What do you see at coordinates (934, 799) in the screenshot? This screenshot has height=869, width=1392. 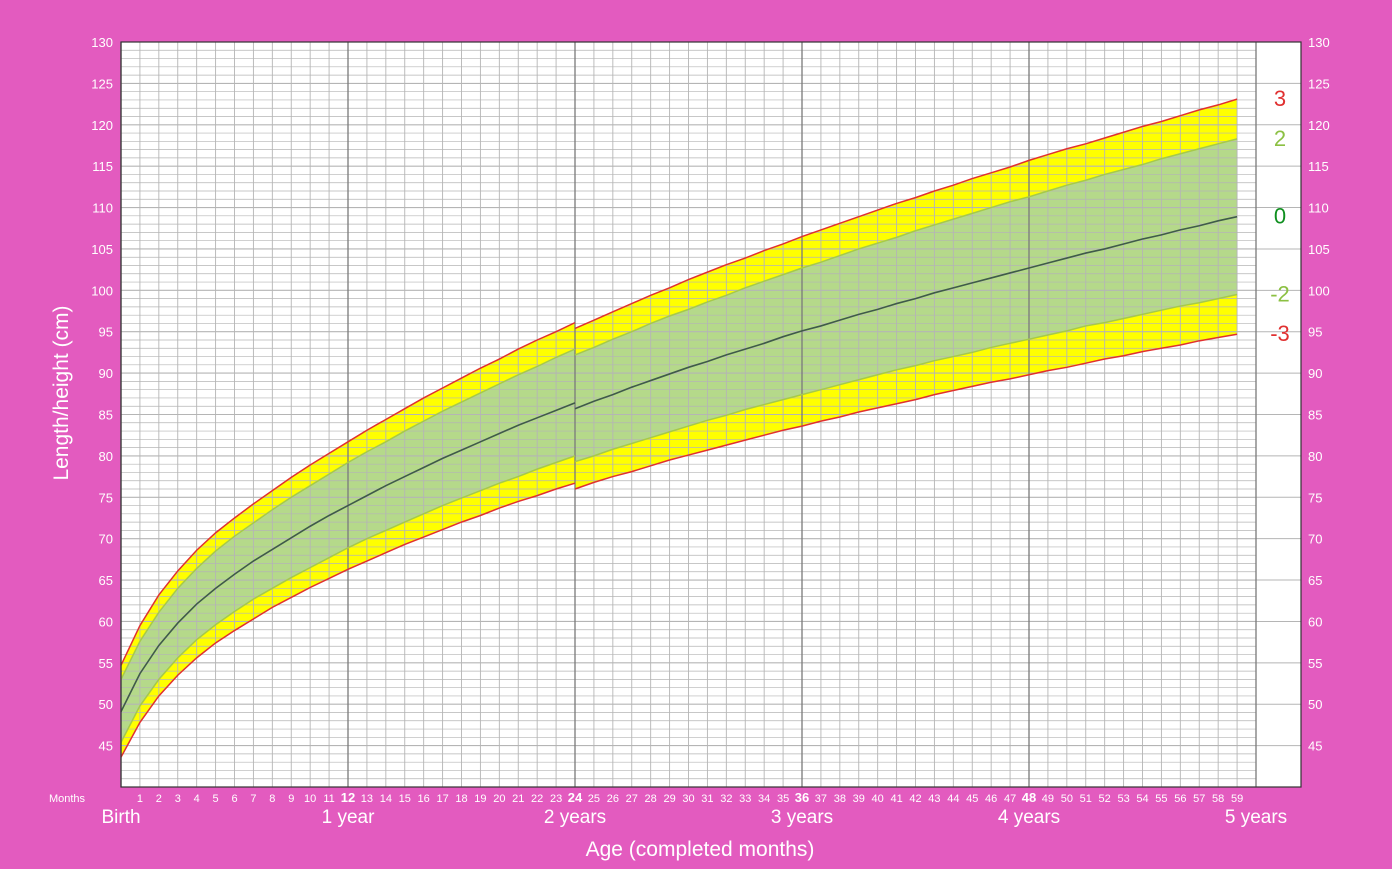 I see `x-tick-month: 43` at bounding box center [934, 799].